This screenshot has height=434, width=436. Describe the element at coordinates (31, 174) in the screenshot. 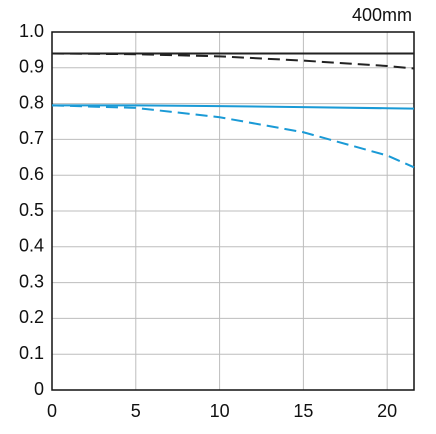

I see `y-tick-label: 0.6` at that location.